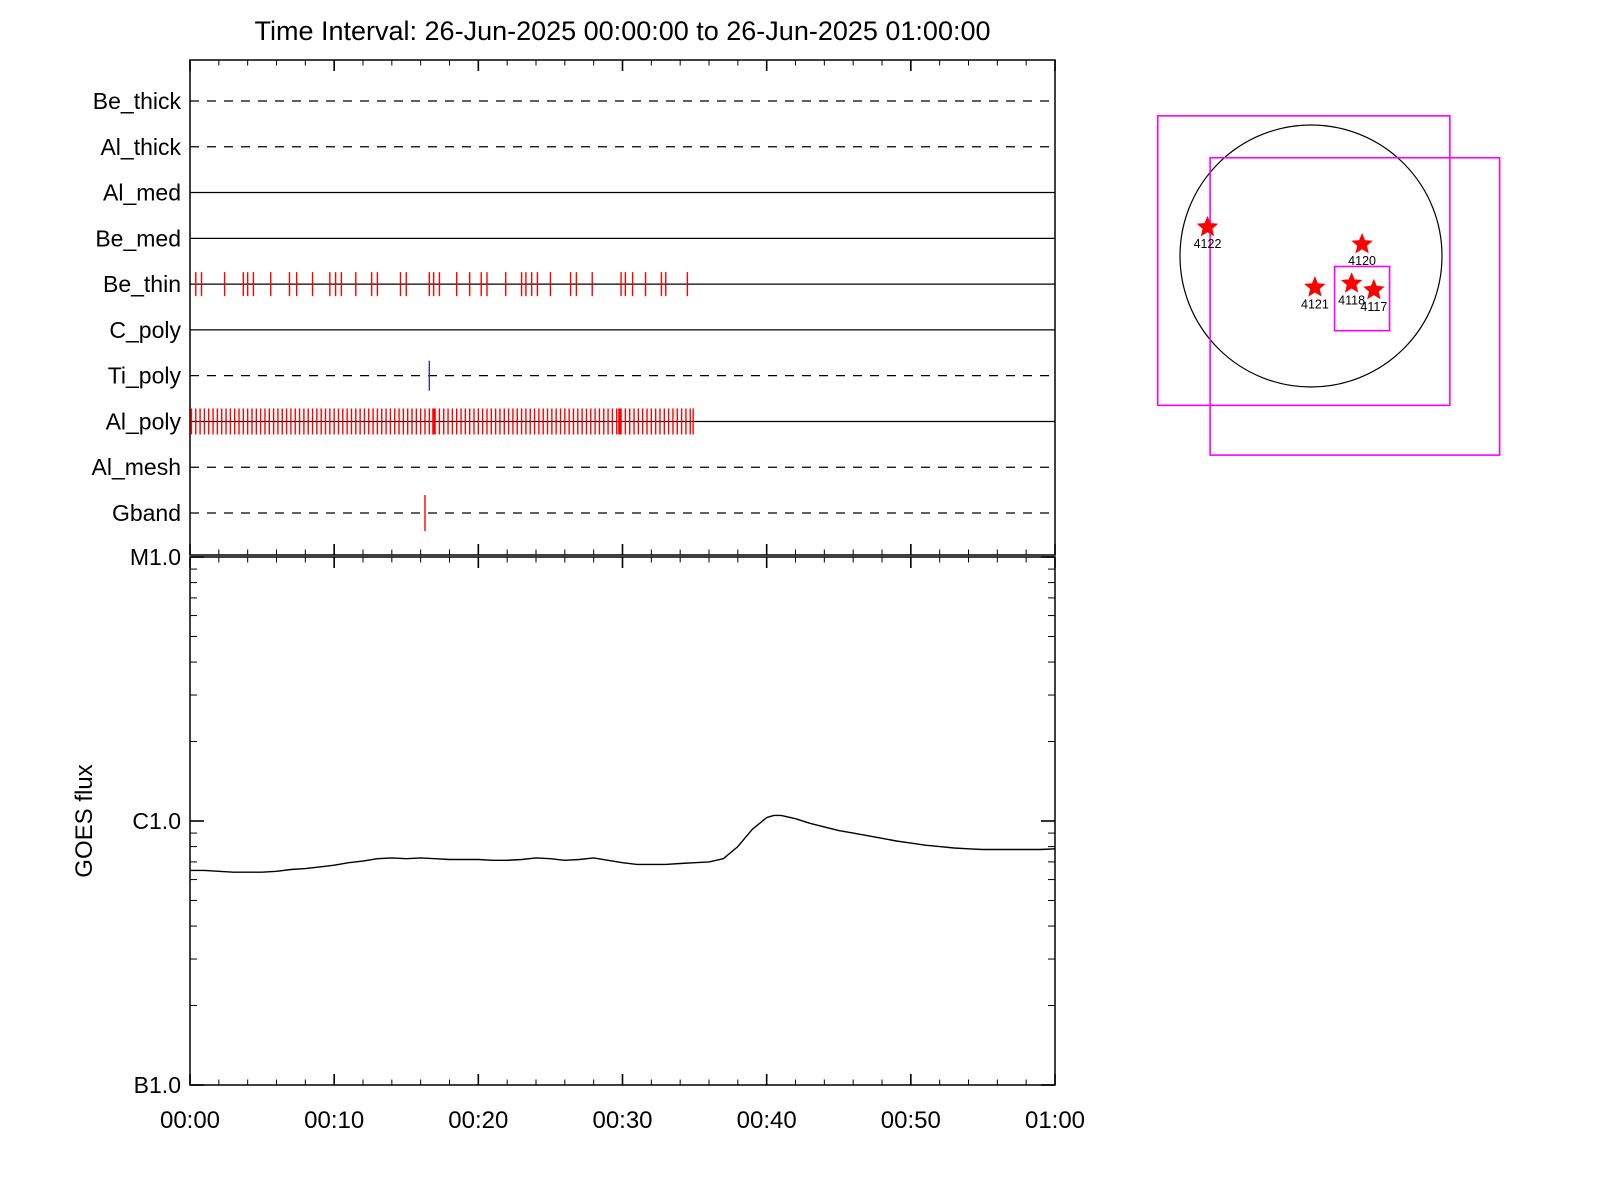  Describe the element at coordinates (142, 284) in the screenshot. I see `row-label-Be_thin: Be_thin` at that location.